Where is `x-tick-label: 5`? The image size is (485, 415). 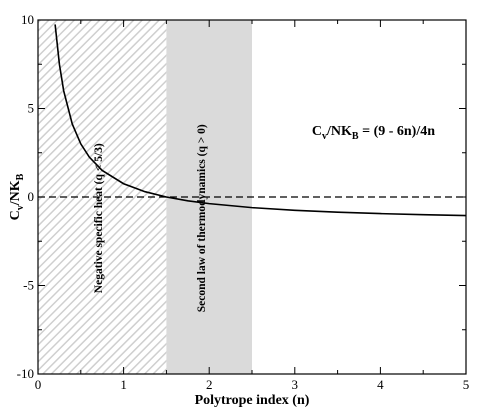
x-tick-label: 5 is located at coordinates (466, 384).